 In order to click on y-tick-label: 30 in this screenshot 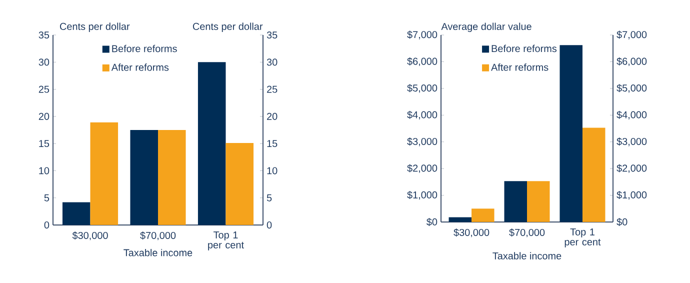, I will do `click(44, 62)`.